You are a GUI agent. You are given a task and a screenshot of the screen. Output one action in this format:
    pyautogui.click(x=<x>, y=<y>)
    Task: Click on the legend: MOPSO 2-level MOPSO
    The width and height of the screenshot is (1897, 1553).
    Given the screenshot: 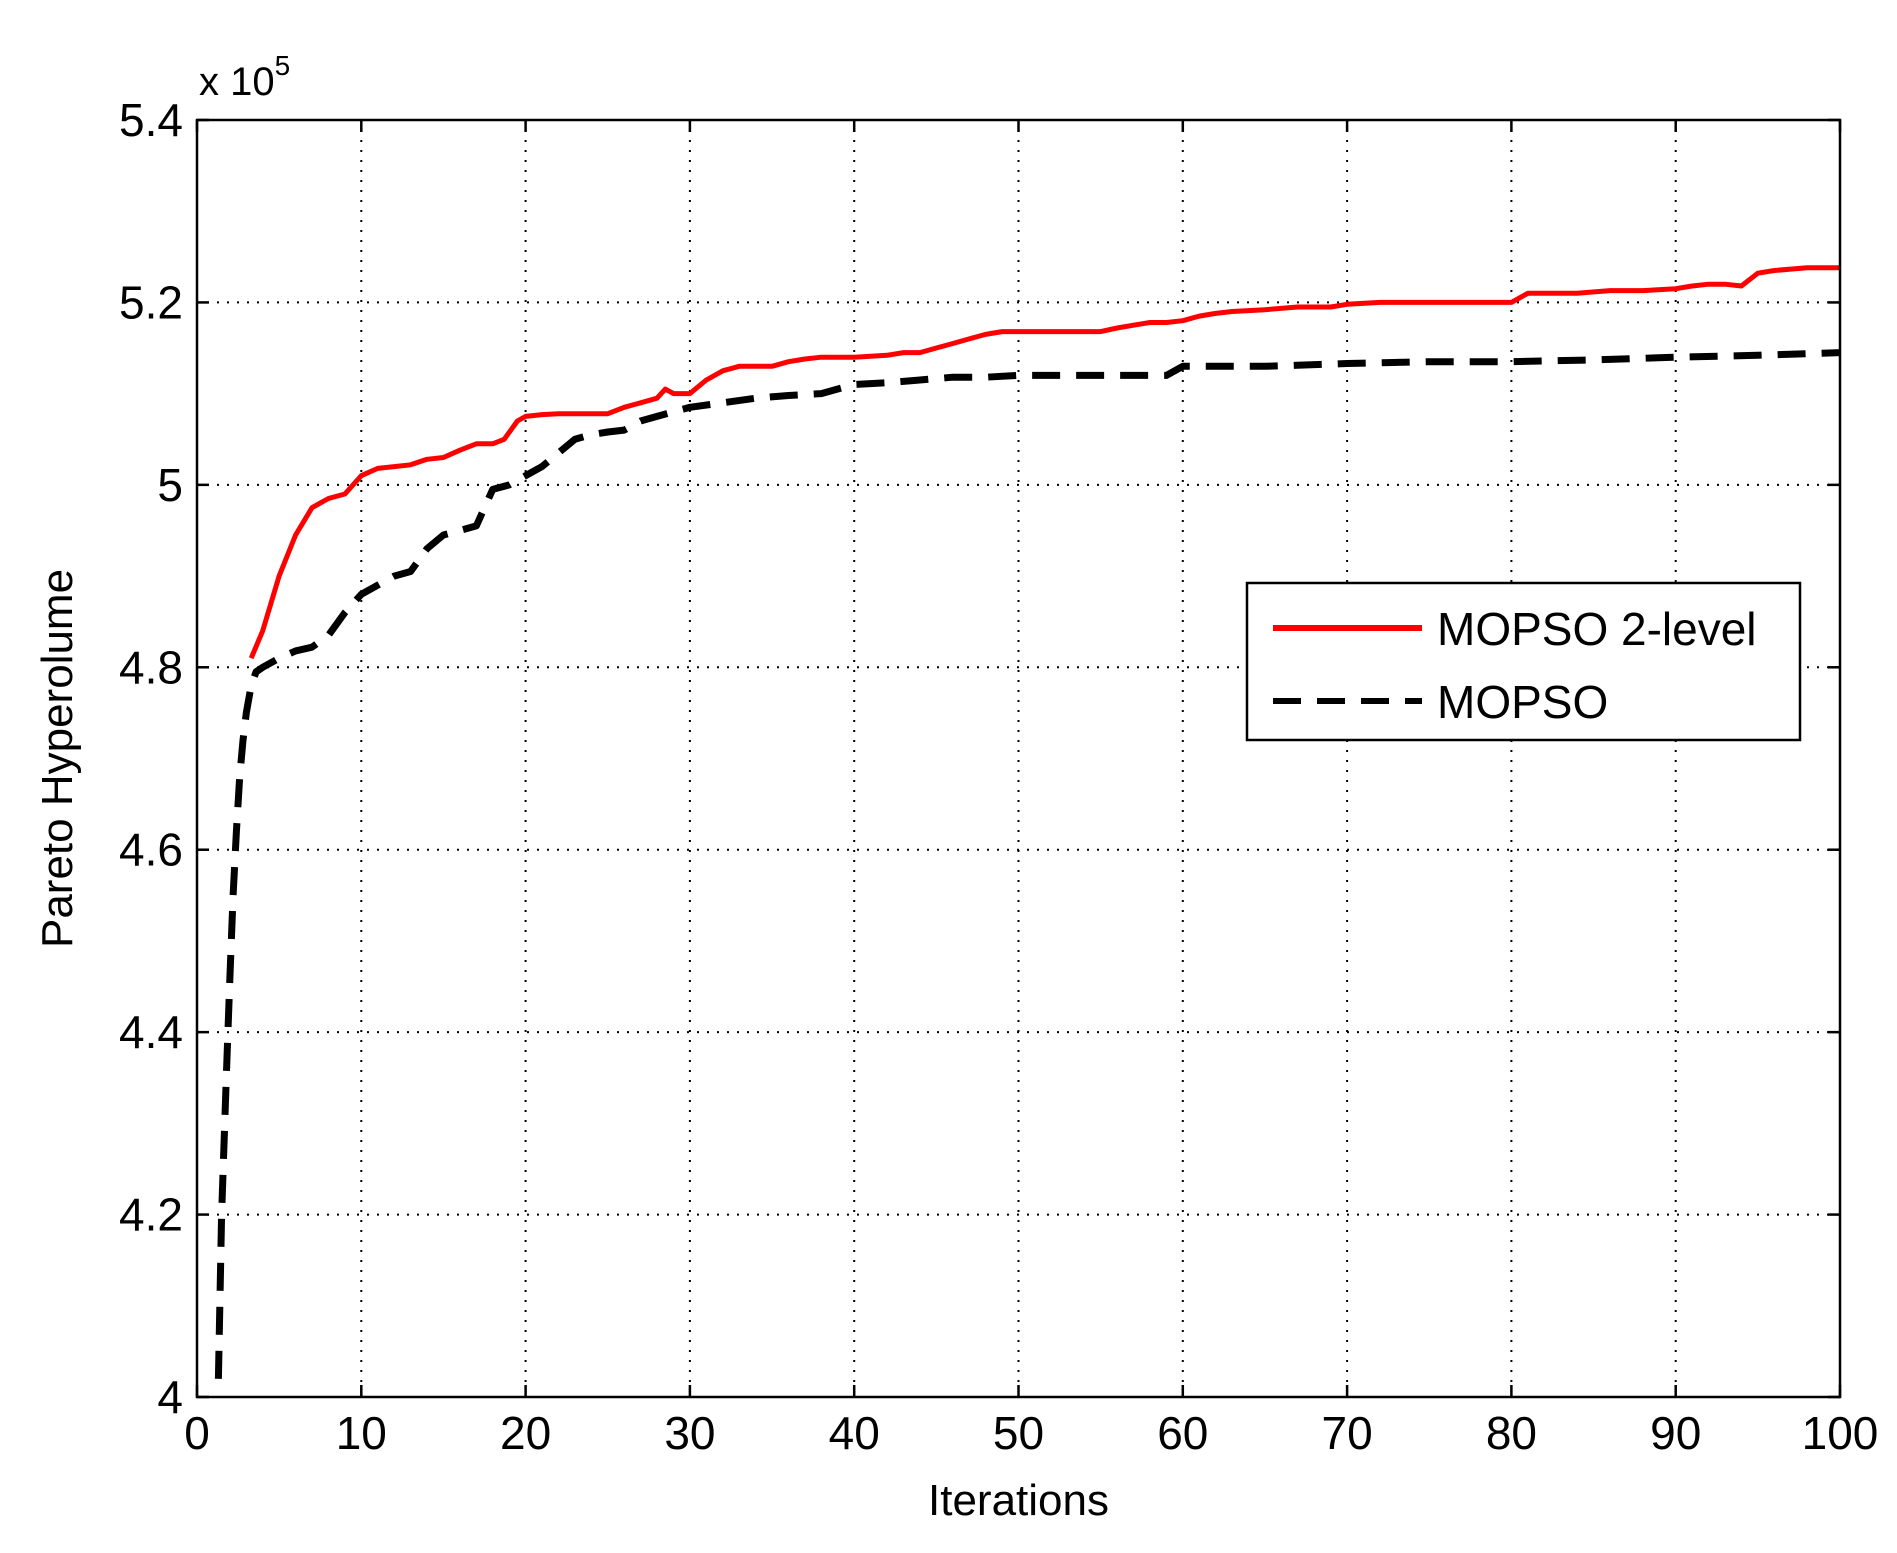 What is the action you would take?
    pyautogui.click(x=1523, y=661)
    